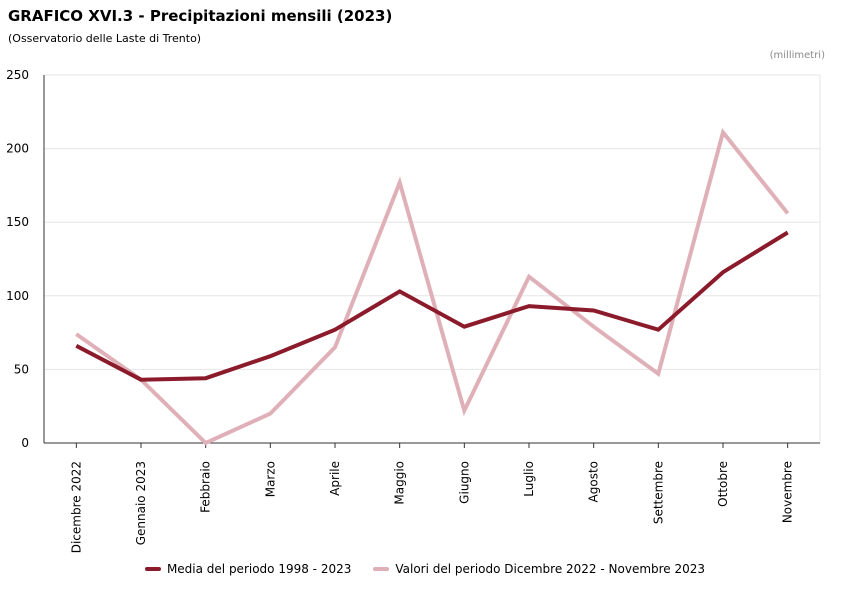 The height and width of the screenshot is (600, 850). I want to click on x-tick-label: Gennaio 2023, so click(141, 503).